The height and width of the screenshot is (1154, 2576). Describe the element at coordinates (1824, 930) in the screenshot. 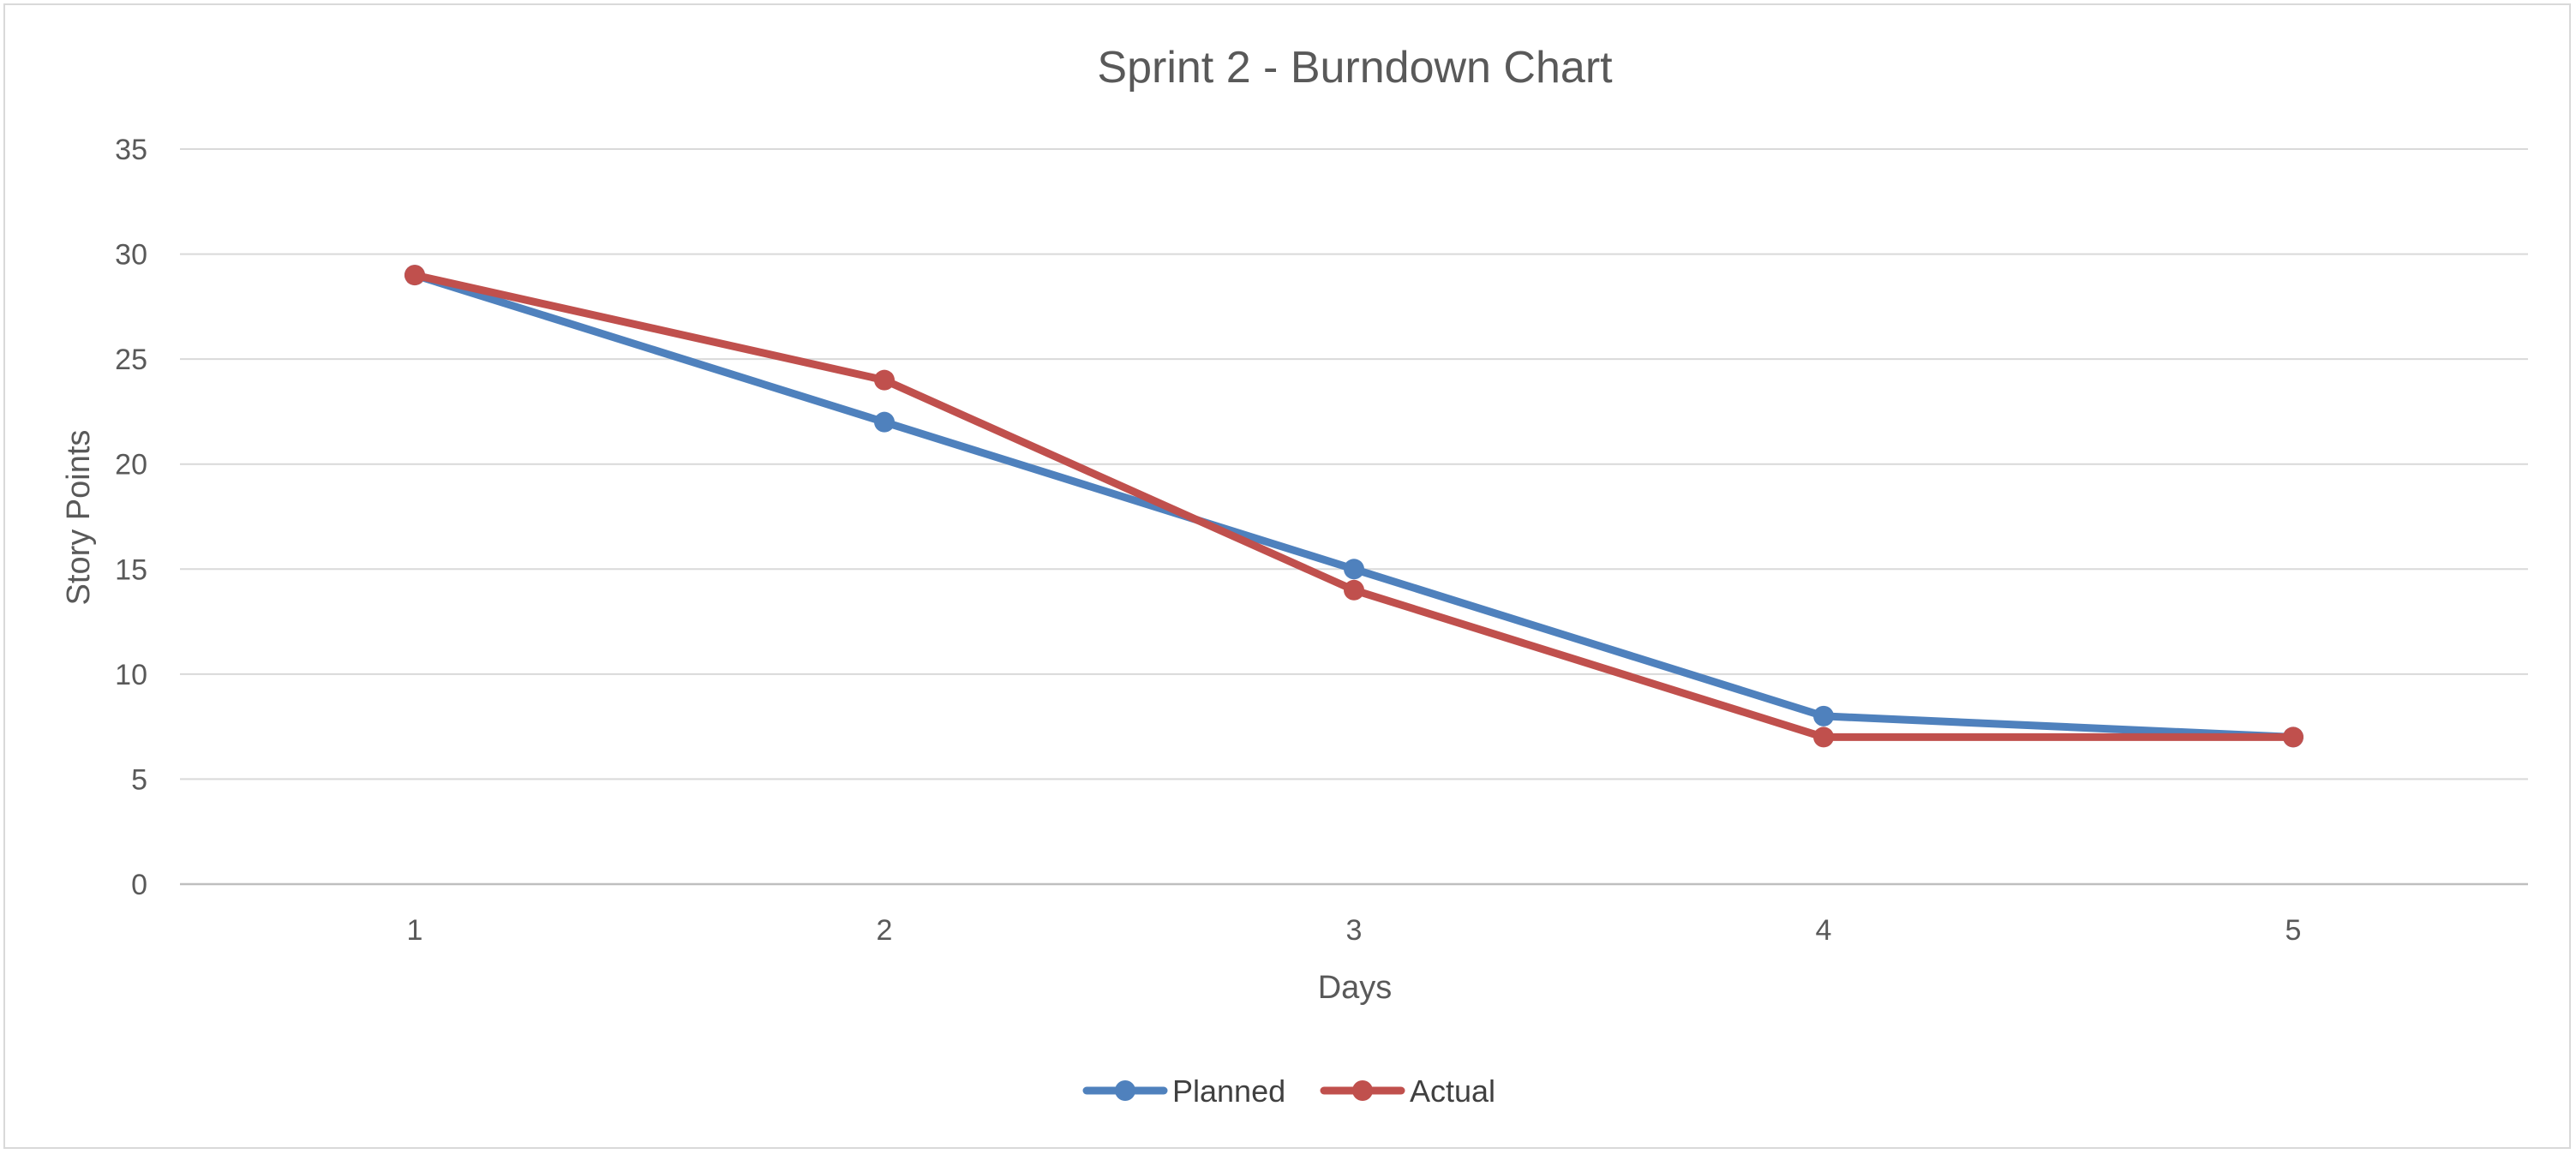

I see `x-tick-label: 4` at that location.